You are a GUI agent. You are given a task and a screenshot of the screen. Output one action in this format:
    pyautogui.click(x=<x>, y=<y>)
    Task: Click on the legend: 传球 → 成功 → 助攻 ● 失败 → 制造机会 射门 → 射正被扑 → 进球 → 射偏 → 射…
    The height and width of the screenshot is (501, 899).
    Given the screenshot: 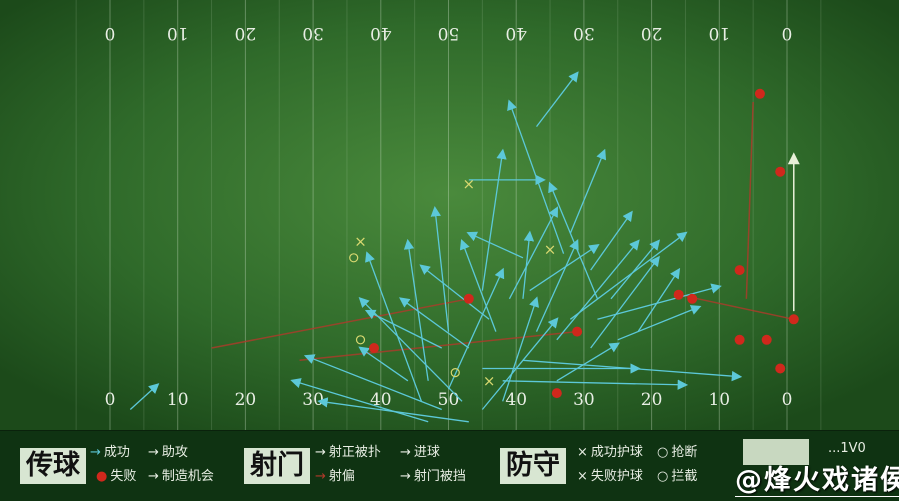 What is the action you would take?
    pyautogui.click(x=449, y=465)
    